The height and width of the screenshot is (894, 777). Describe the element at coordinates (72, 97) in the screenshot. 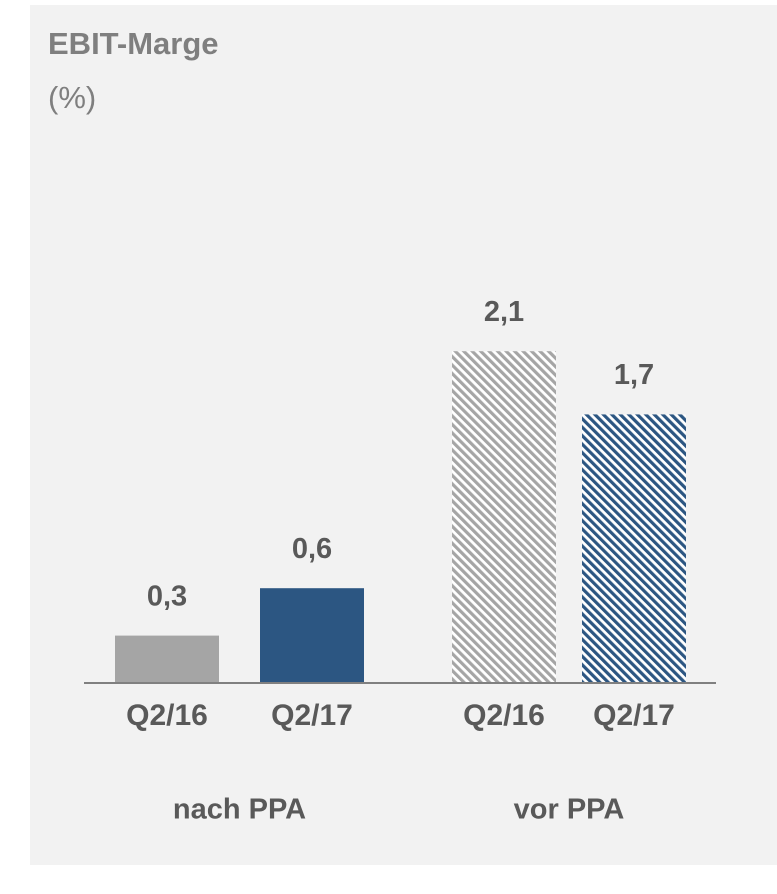

I see `chart-subtitle: (%)` at that location.